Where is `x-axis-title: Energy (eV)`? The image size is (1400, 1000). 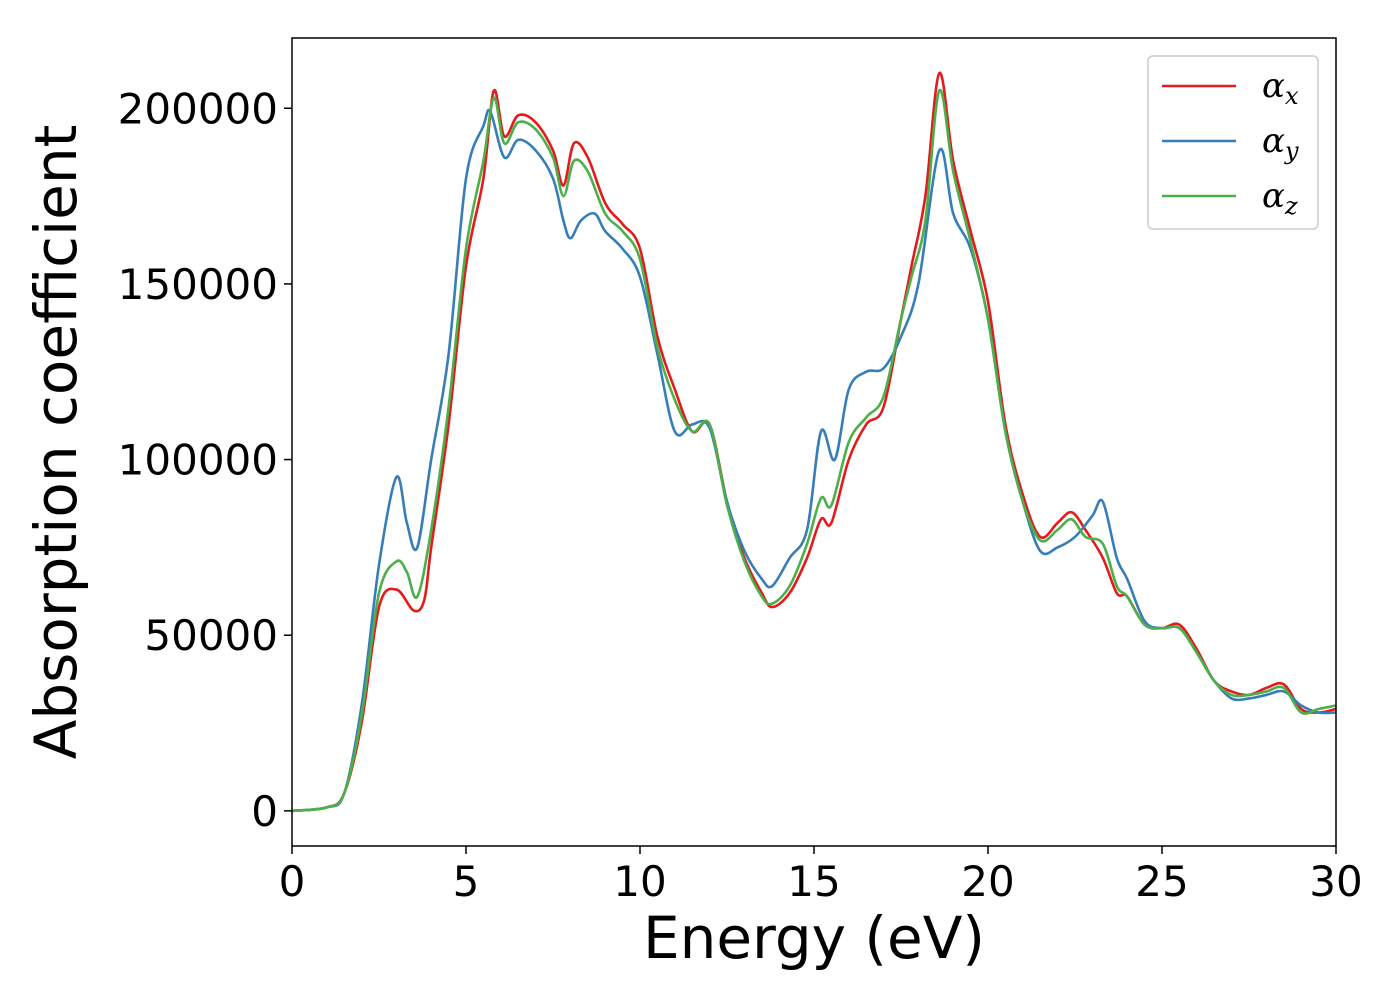 x-axis-title: Energy (eV) is located at coordinates (814, 938).